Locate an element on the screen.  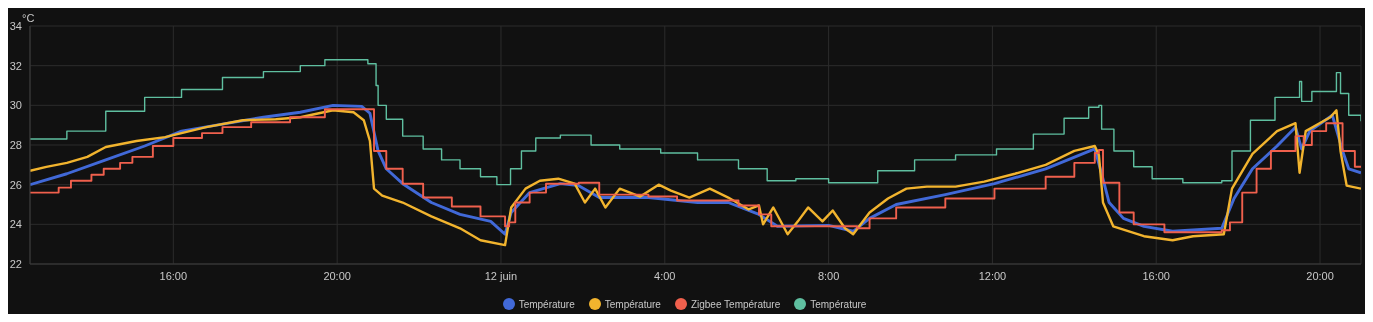
y-tick-label: 34 is located at coordinates (15, 25).